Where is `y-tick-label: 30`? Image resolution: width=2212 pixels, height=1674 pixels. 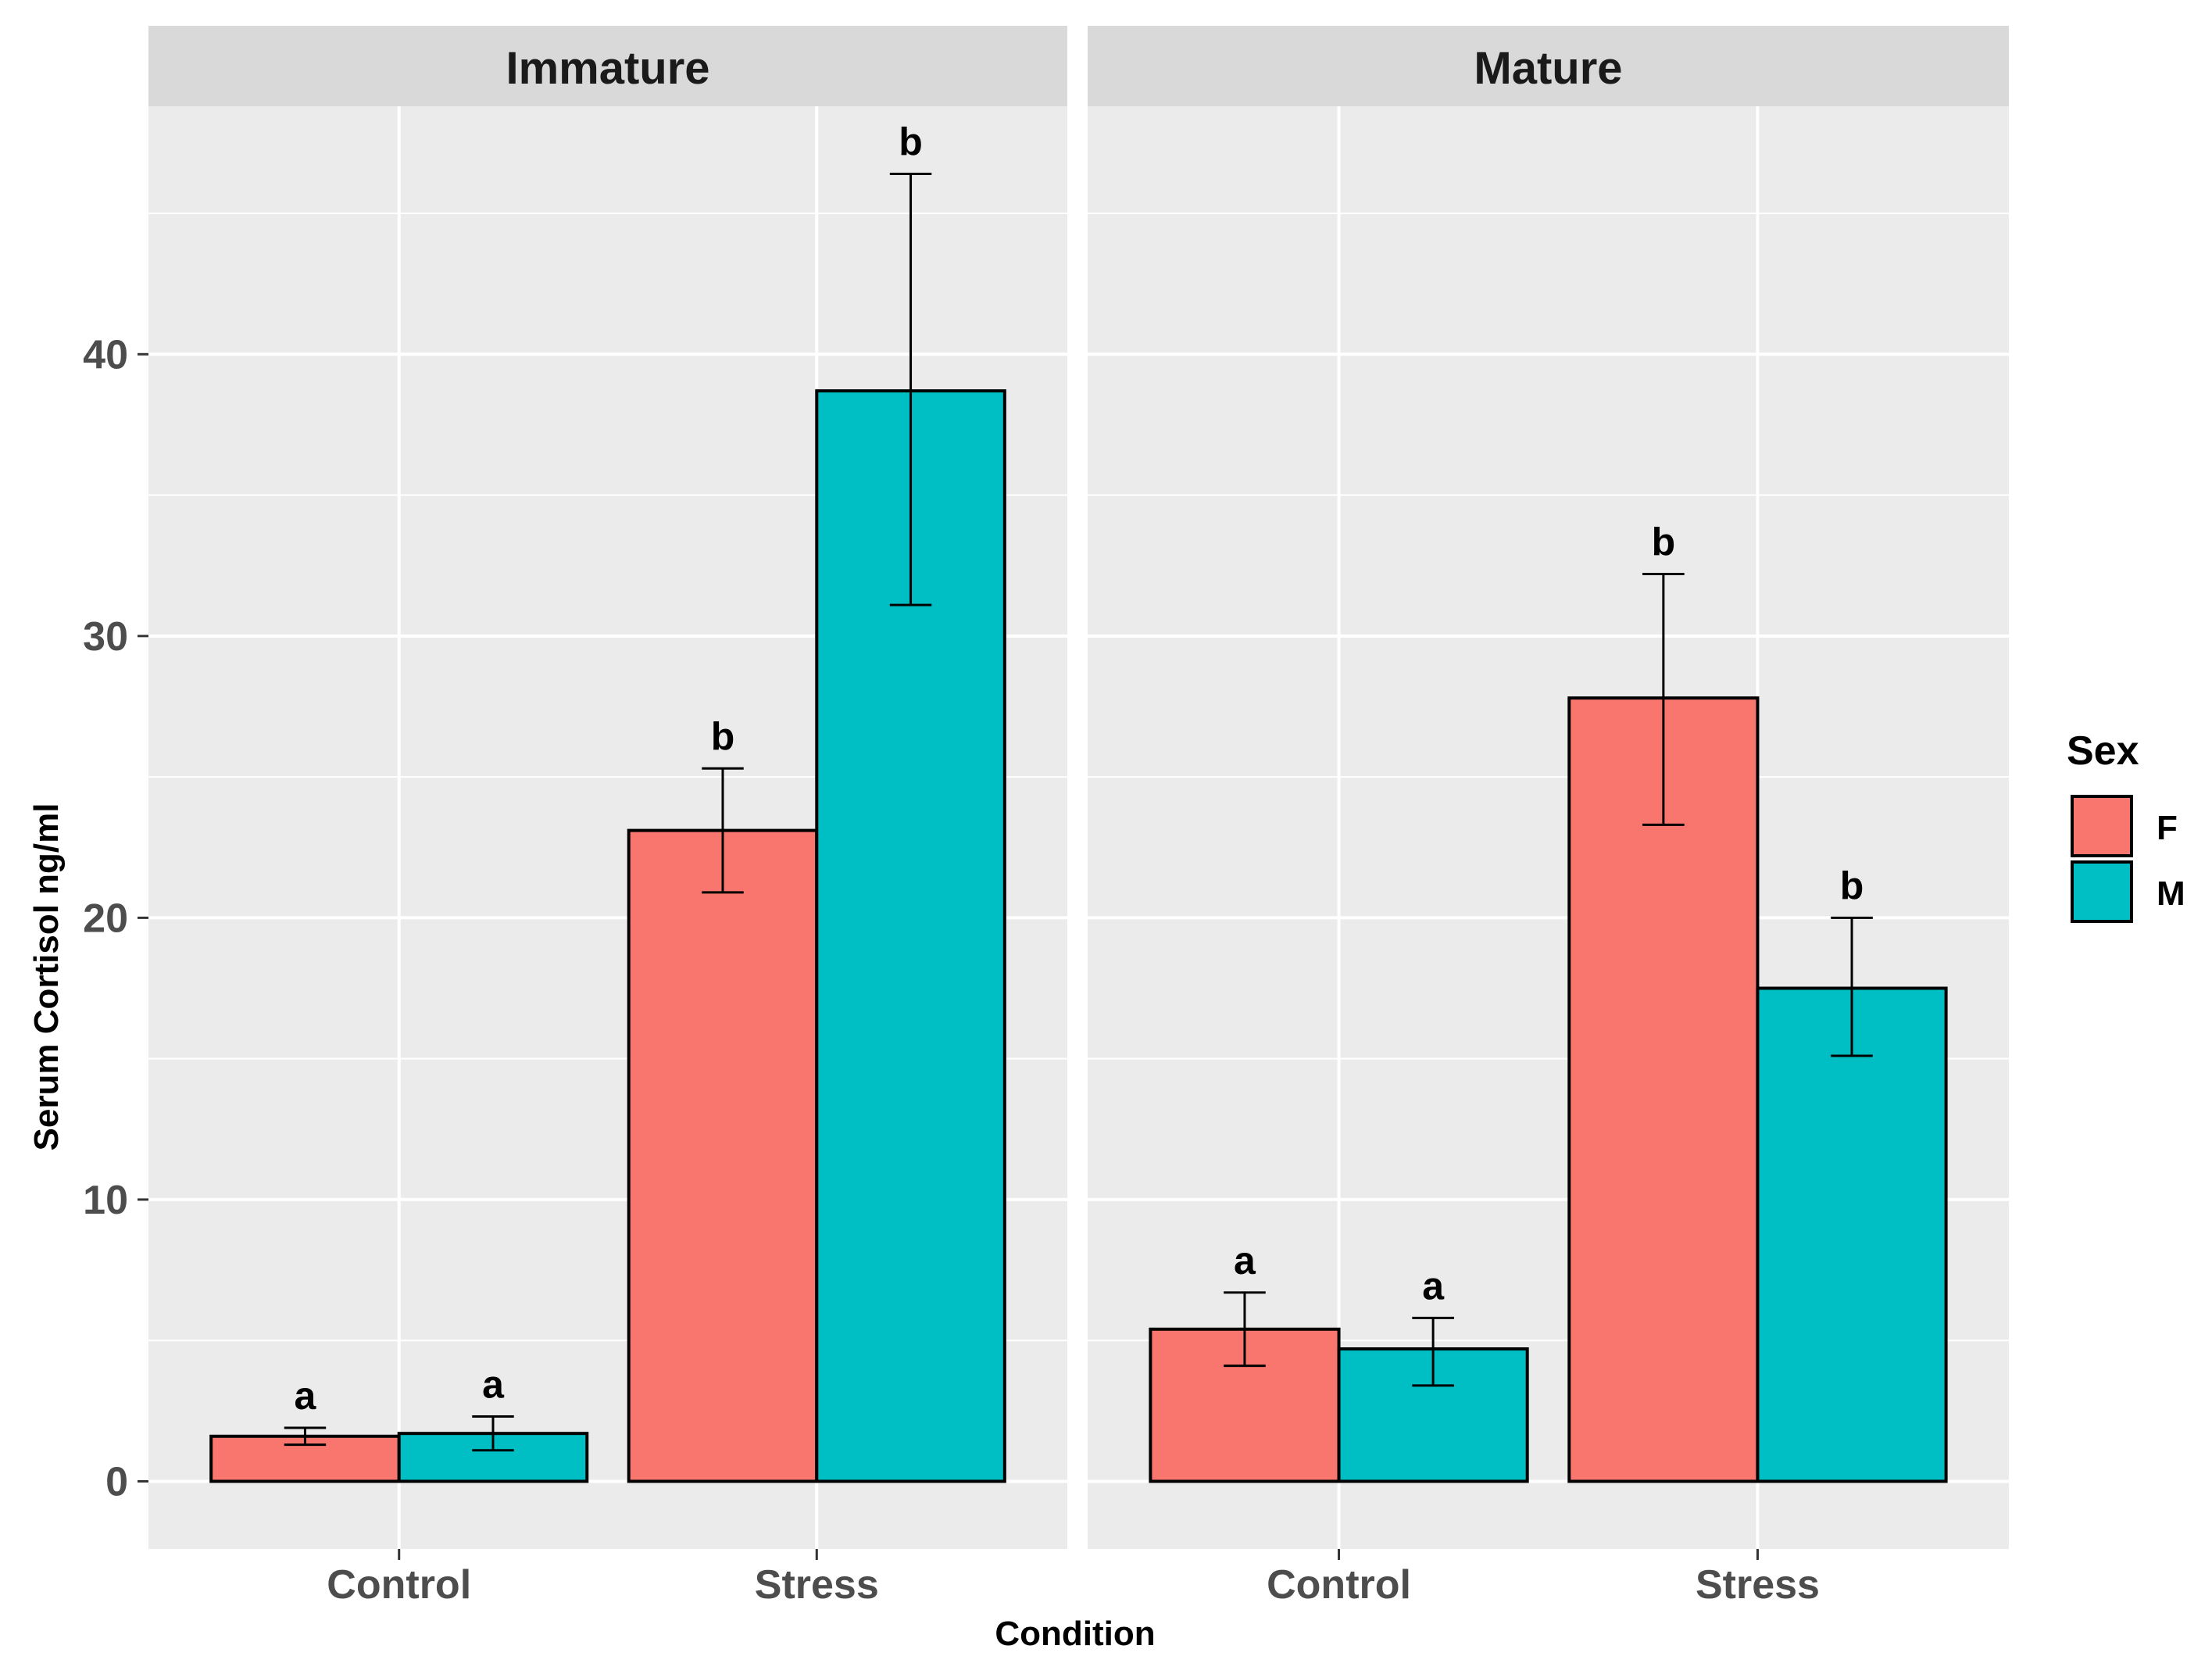
y-tick-label: 30 is located at coordinates (105, 637).